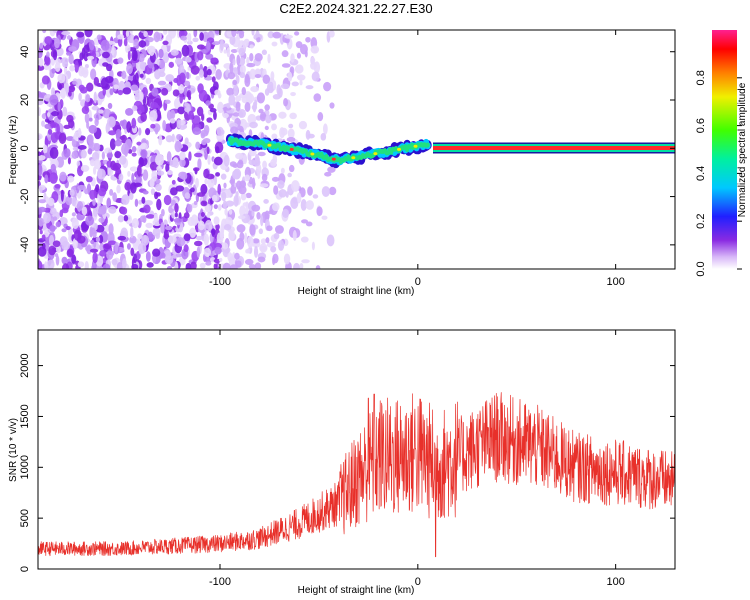  I want to click on colorbar-ticks: 0.0 0.2 0.4 0.6 0.8, so click(718, 173).